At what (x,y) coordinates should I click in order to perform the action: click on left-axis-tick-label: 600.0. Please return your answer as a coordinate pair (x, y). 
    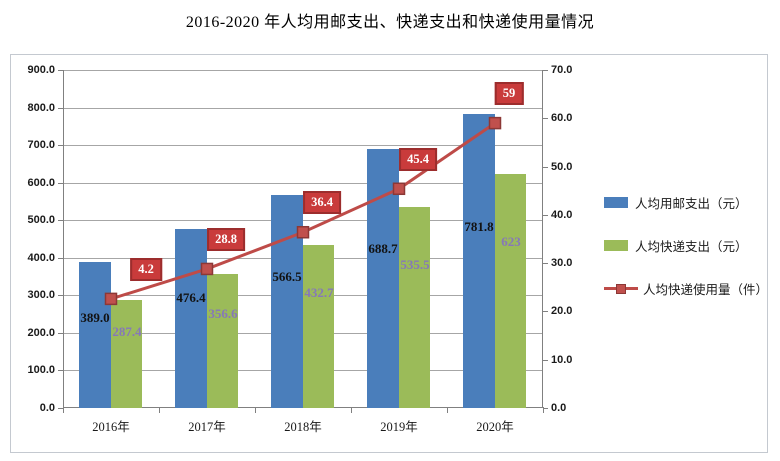
    Looking at the image, I should click on (41, 182).